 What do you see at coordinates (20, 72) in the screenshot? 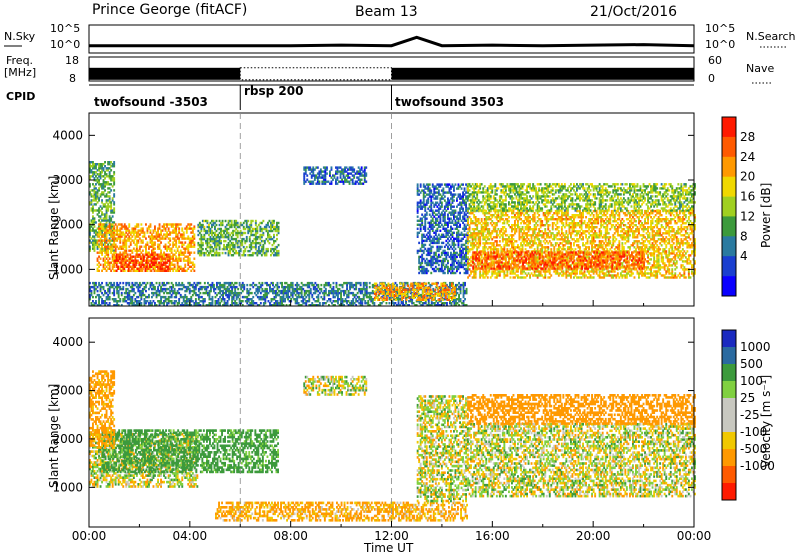
I see `freq-label-line2: [MHz]` at bounding box center [20, 72].